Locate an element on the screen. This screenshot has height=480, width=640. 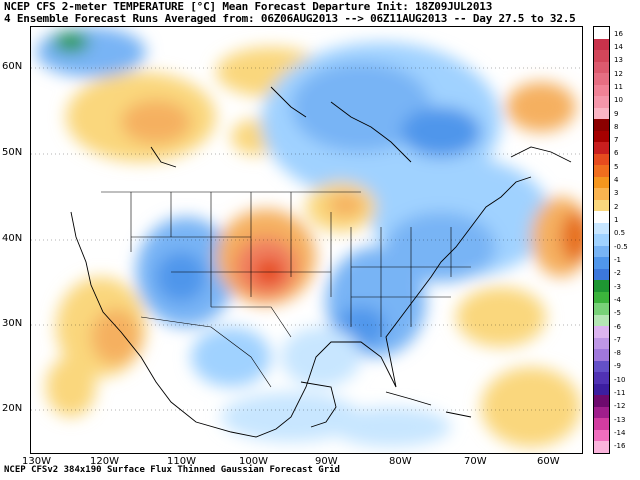
lat-label-60n: 60N is located at coordinates (12, 66).